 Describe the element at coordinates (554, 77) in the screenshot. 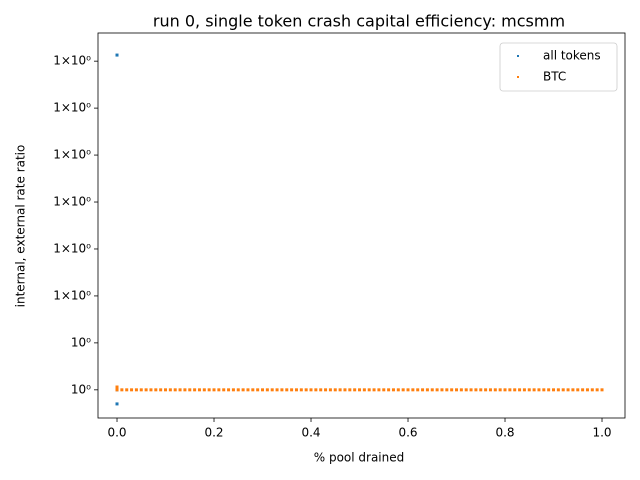

I see `legend-label: BTC` at that location.